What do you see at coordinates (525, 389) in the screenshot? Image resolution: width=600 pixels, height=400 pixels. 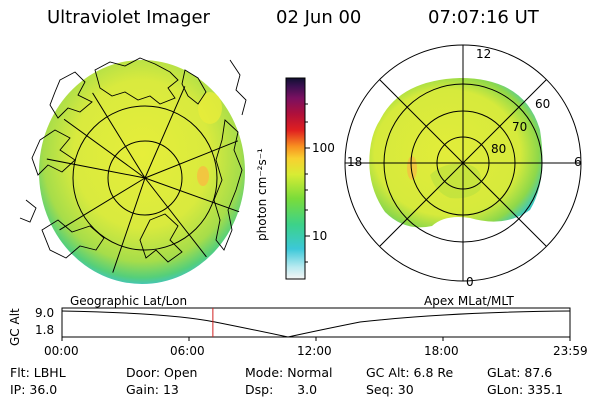 I see `status-glon: GLon: 335.1` at bounding box center [525, 389].